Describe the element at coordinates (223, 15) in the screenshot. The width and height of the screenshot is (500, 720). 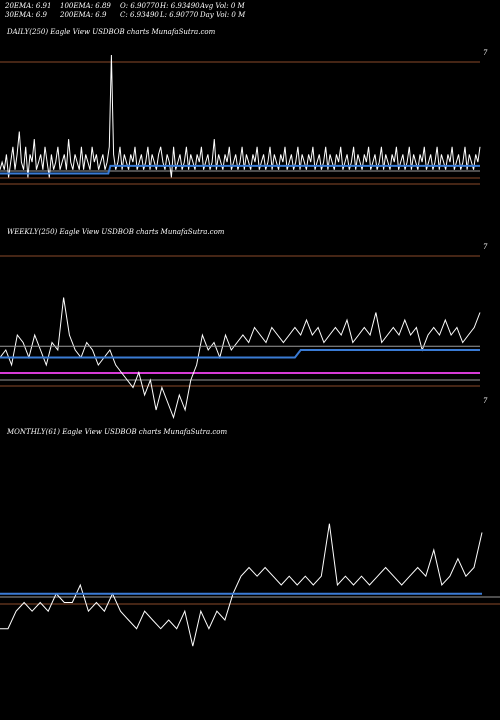
I see `stat-day-vol: Day Vol: 0 M` at that location.